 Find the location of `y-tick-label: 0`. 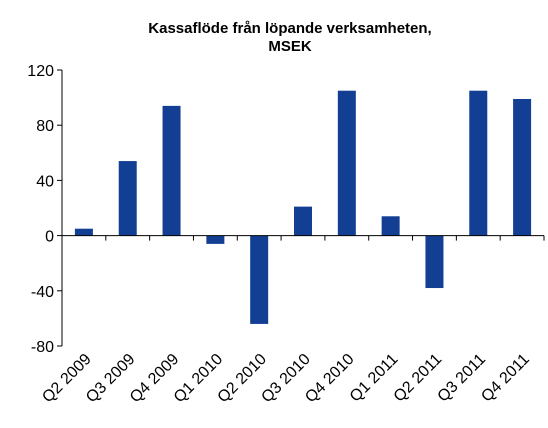

y-tick-label: 0 is located at coordinates (49, 237).